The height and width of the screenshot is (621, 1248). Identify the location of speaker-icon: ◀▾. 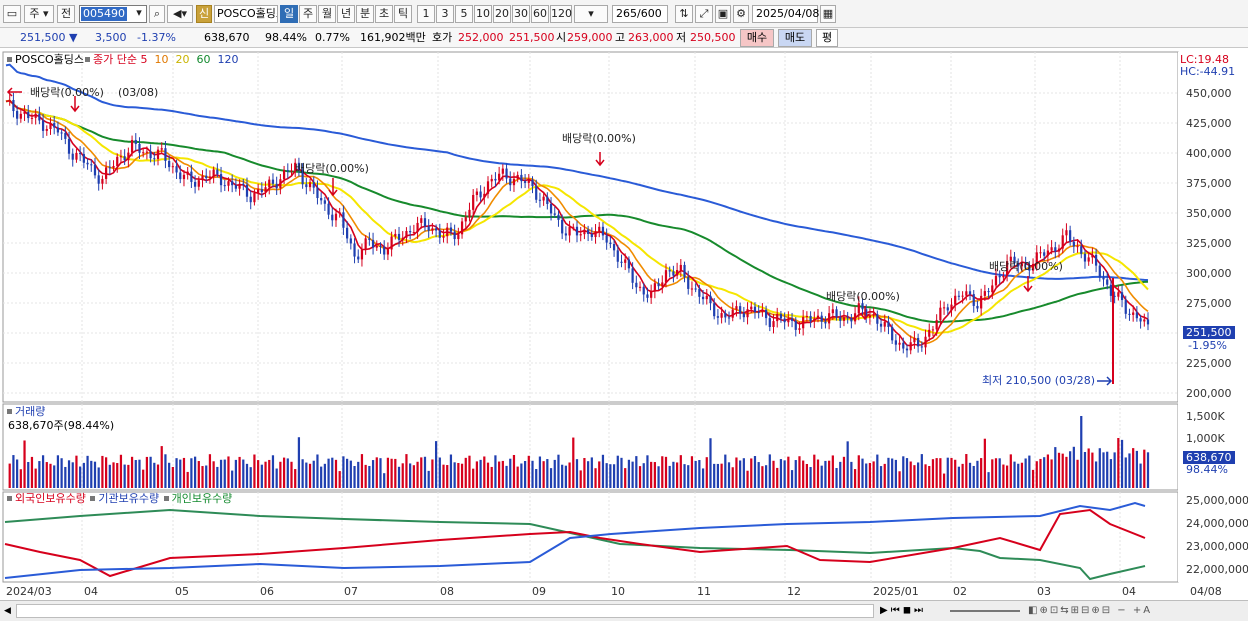
(180, 14).